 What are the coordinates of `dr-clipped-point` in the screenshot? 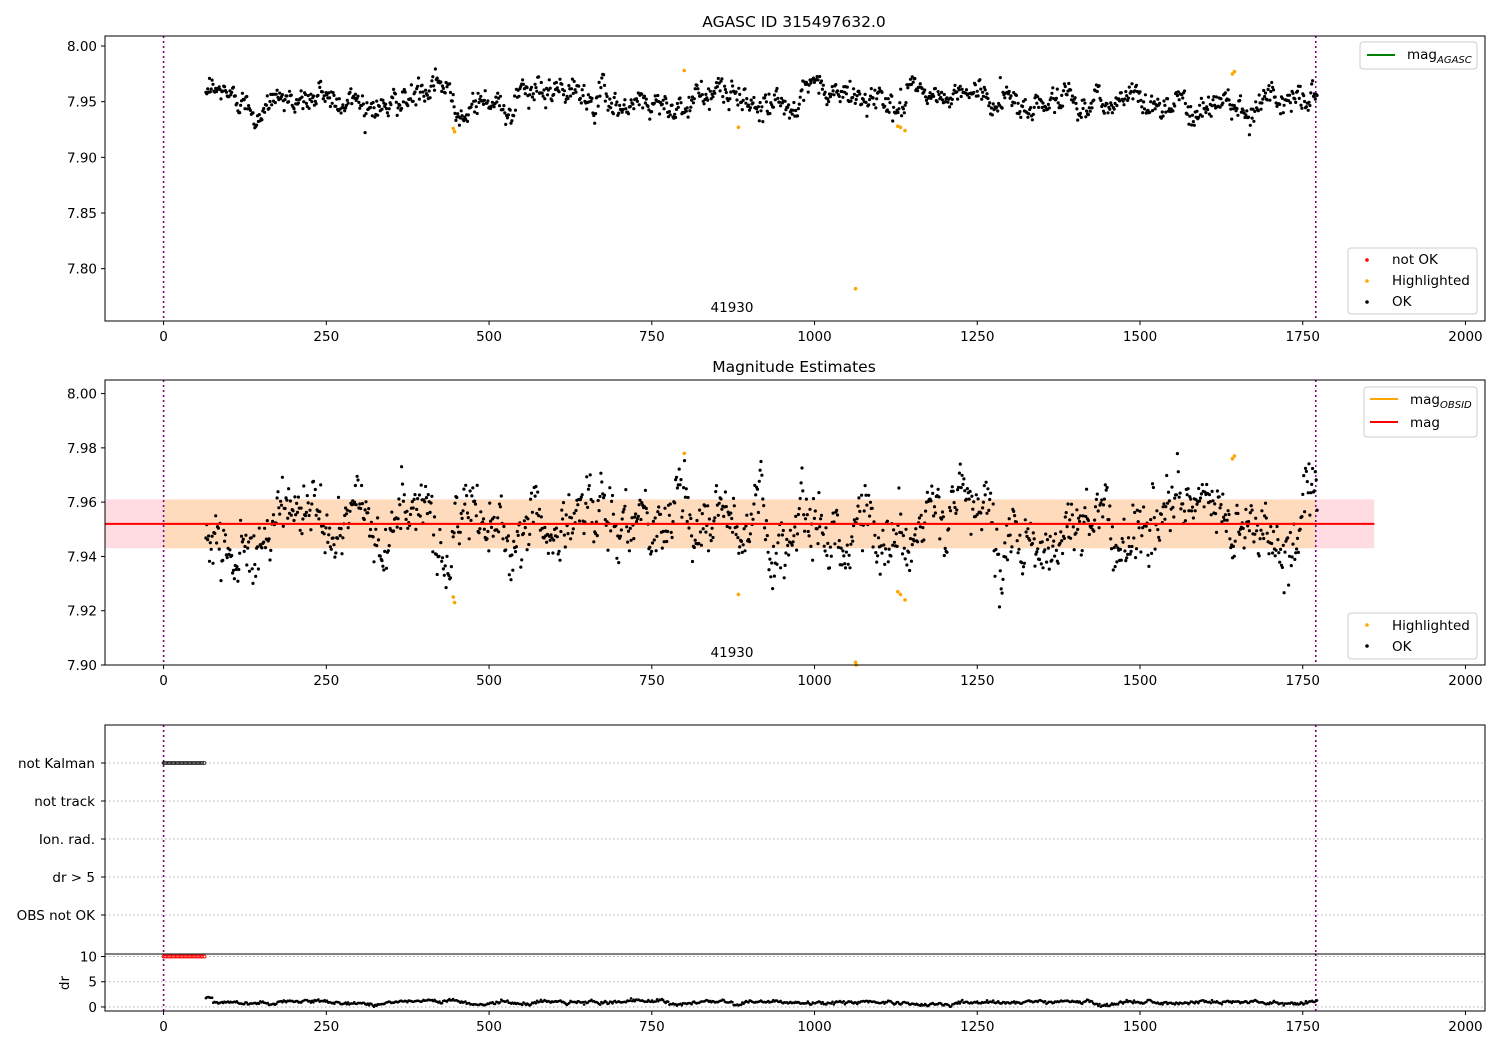 It's located at (204, 956).